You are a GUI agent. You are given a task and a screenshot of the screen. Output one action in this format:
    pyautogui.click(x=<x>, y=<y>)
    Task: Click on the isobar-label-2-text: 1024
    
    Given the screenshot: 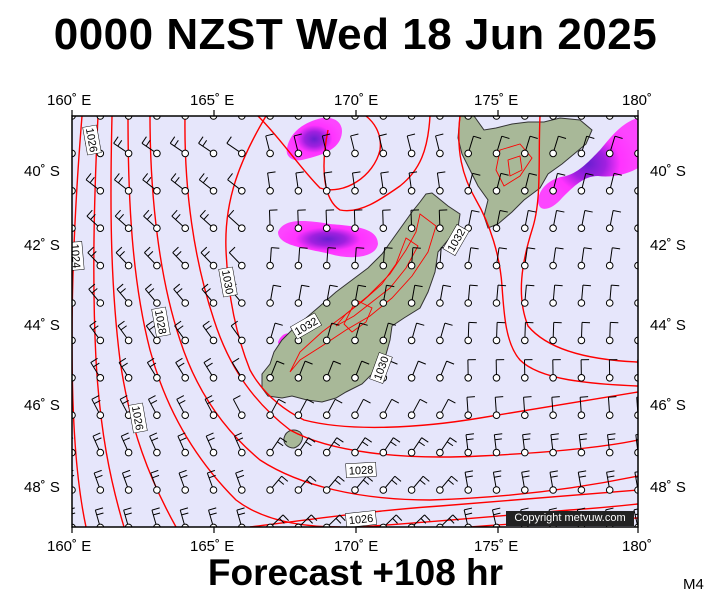 What is the action you would take?
    pyautogui.click(x=75, y=255)
    